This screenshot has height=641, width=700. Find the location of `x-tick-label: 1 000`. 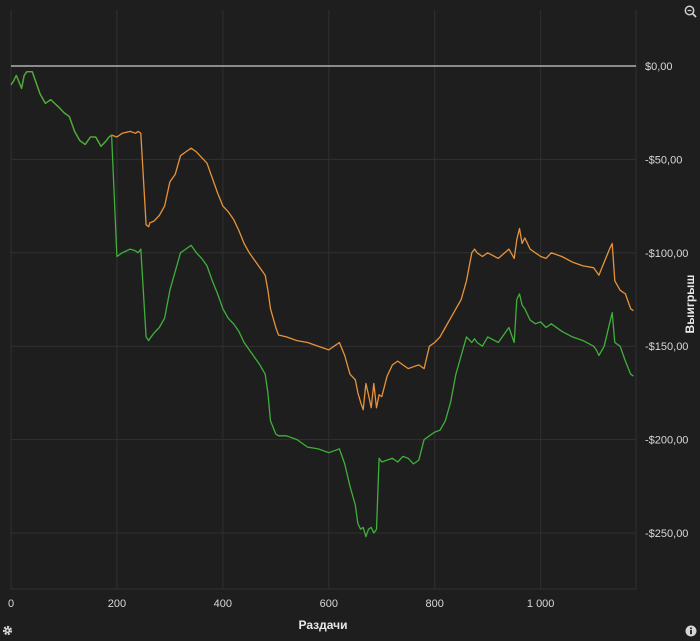

x-tick-label: 1 000 is located at coordinates (541, 604).